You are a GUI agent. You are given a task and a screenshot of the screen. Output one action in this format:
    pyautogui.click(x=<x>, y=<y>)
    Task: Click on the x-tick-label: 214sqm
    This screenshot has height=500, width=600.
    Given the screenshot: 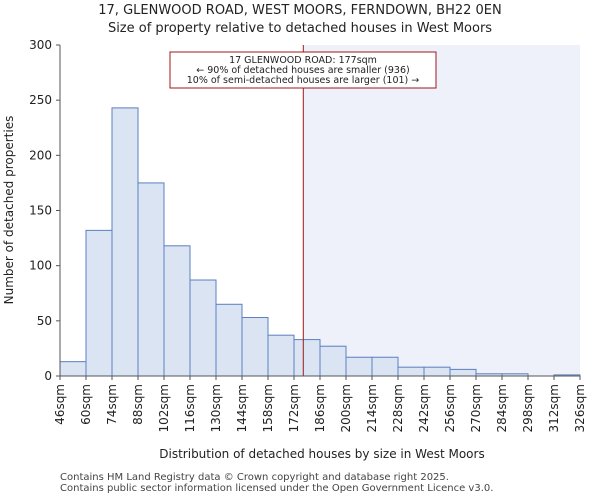 What is the action you would take?
    pyautogui.click(x=372, y=408)
    